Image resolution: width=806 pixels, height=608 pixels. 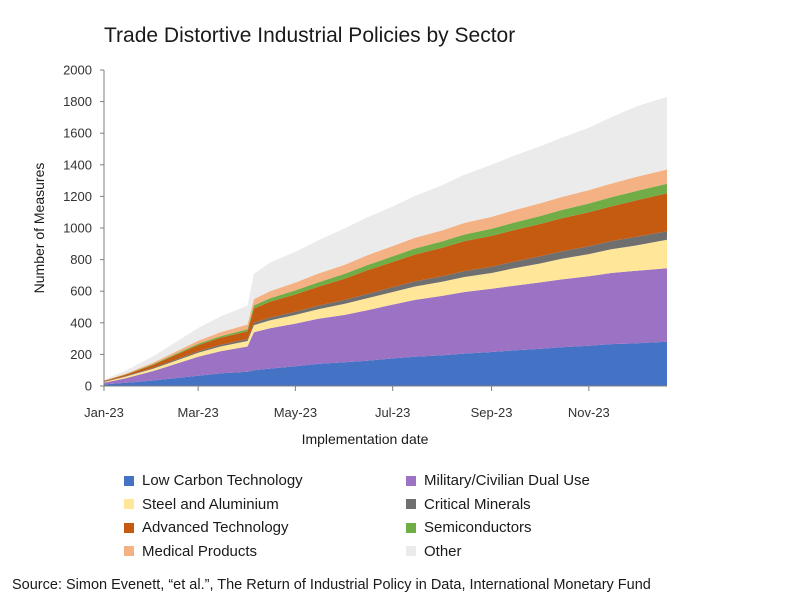 I want to click on legend-item: Other, so click(x=434, y=551).